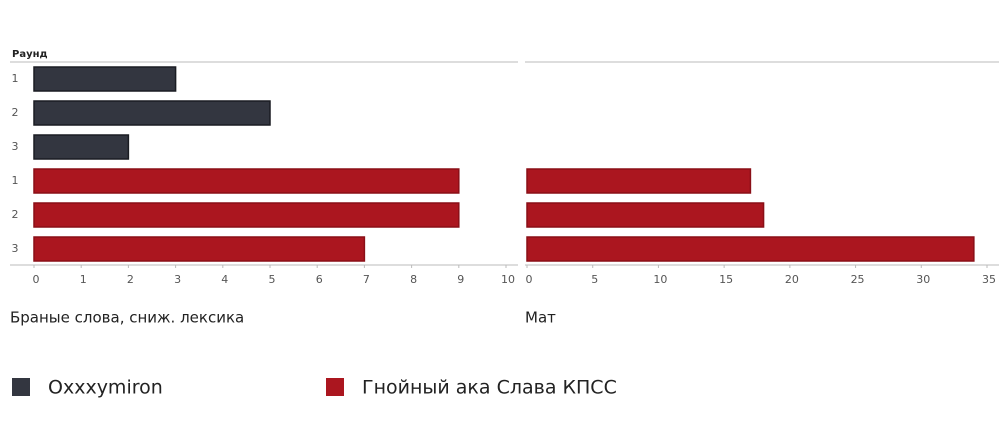 This screenshot has width=1000, height=441. What do you see at coordinates (130, 279) in the screenshot?
I see `x-tick-label: 2` at bounding box center [130, 279].